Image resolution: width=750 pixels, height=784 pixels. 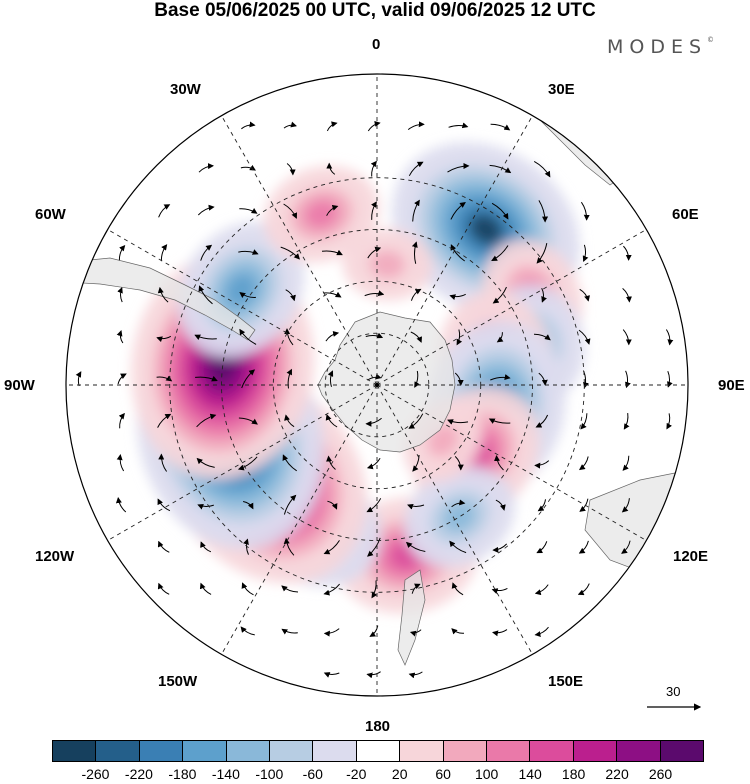 What do you see at coordinates (225, 774) in the screenshot?
I see `colorbar-tick-label: -140` at bounding box center [225, 774].